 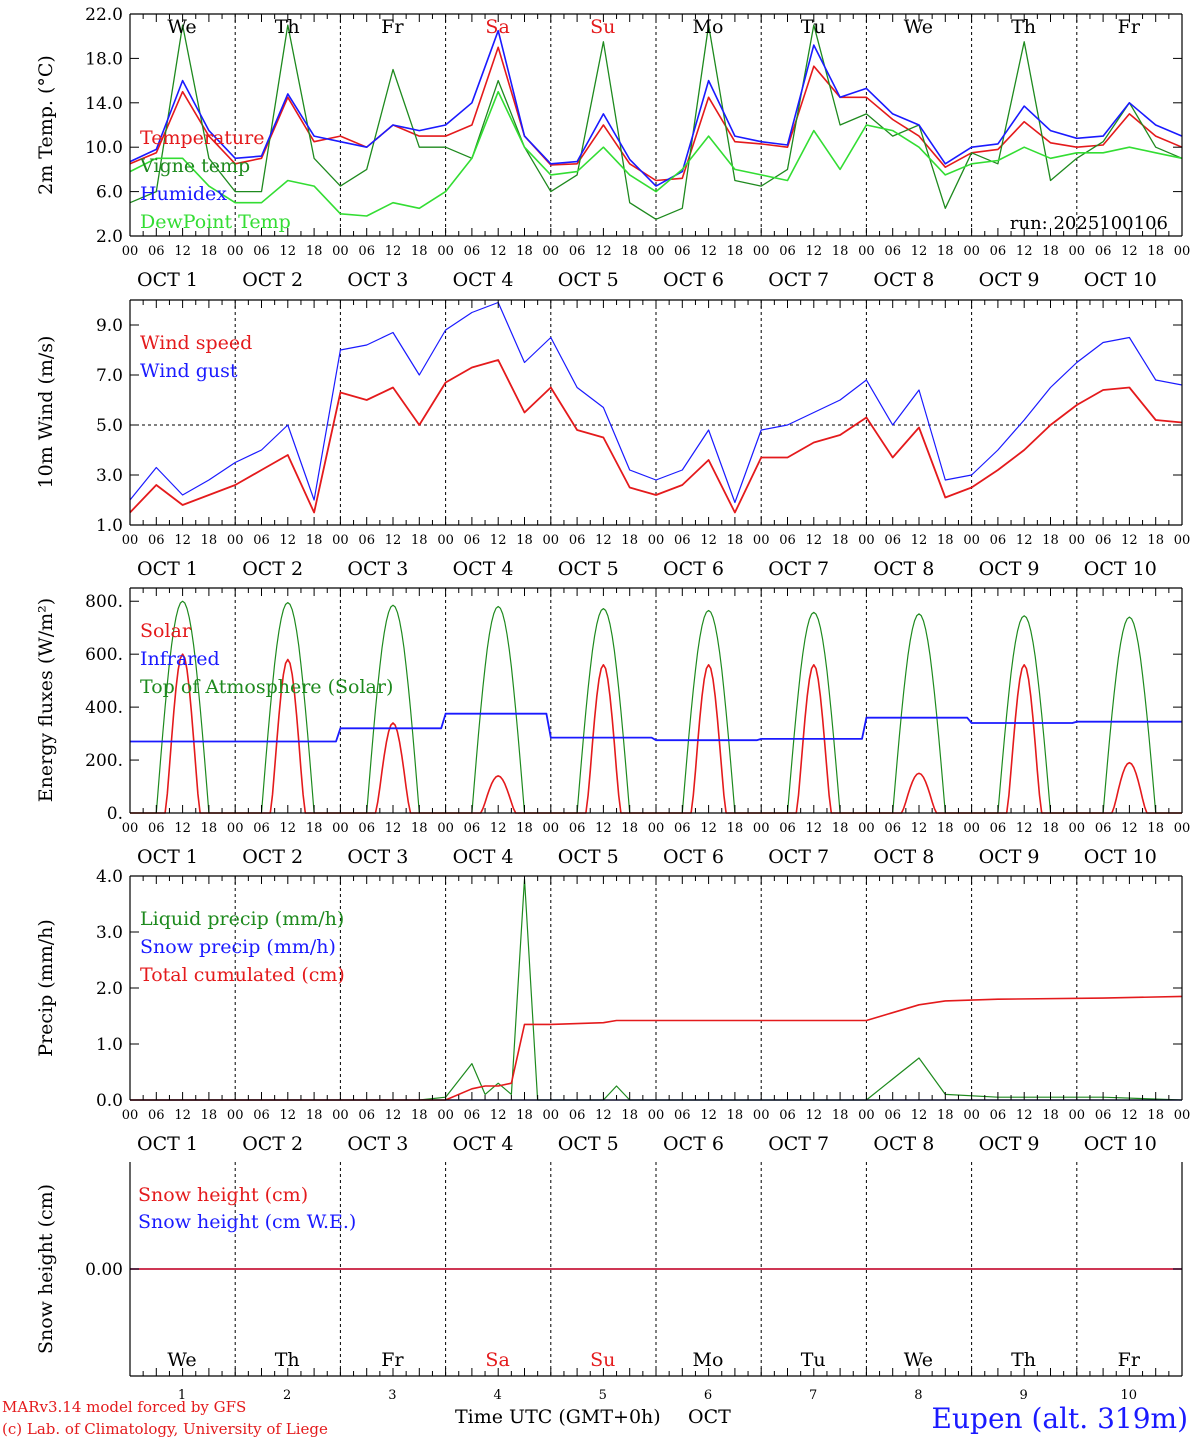 I want to click on energy-y-tick-label: 600., so click(x=104, y=655).